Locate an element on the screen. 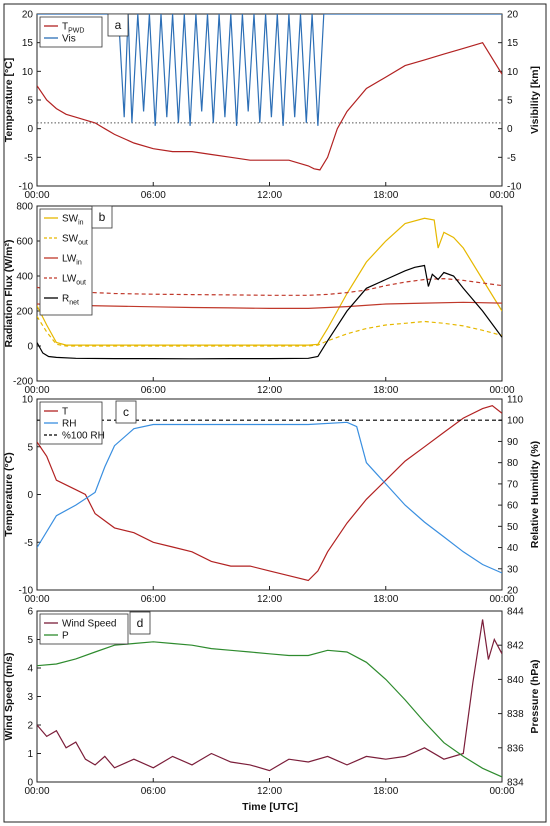  y-tick-label: 200 is located at coordinates (24, 312).